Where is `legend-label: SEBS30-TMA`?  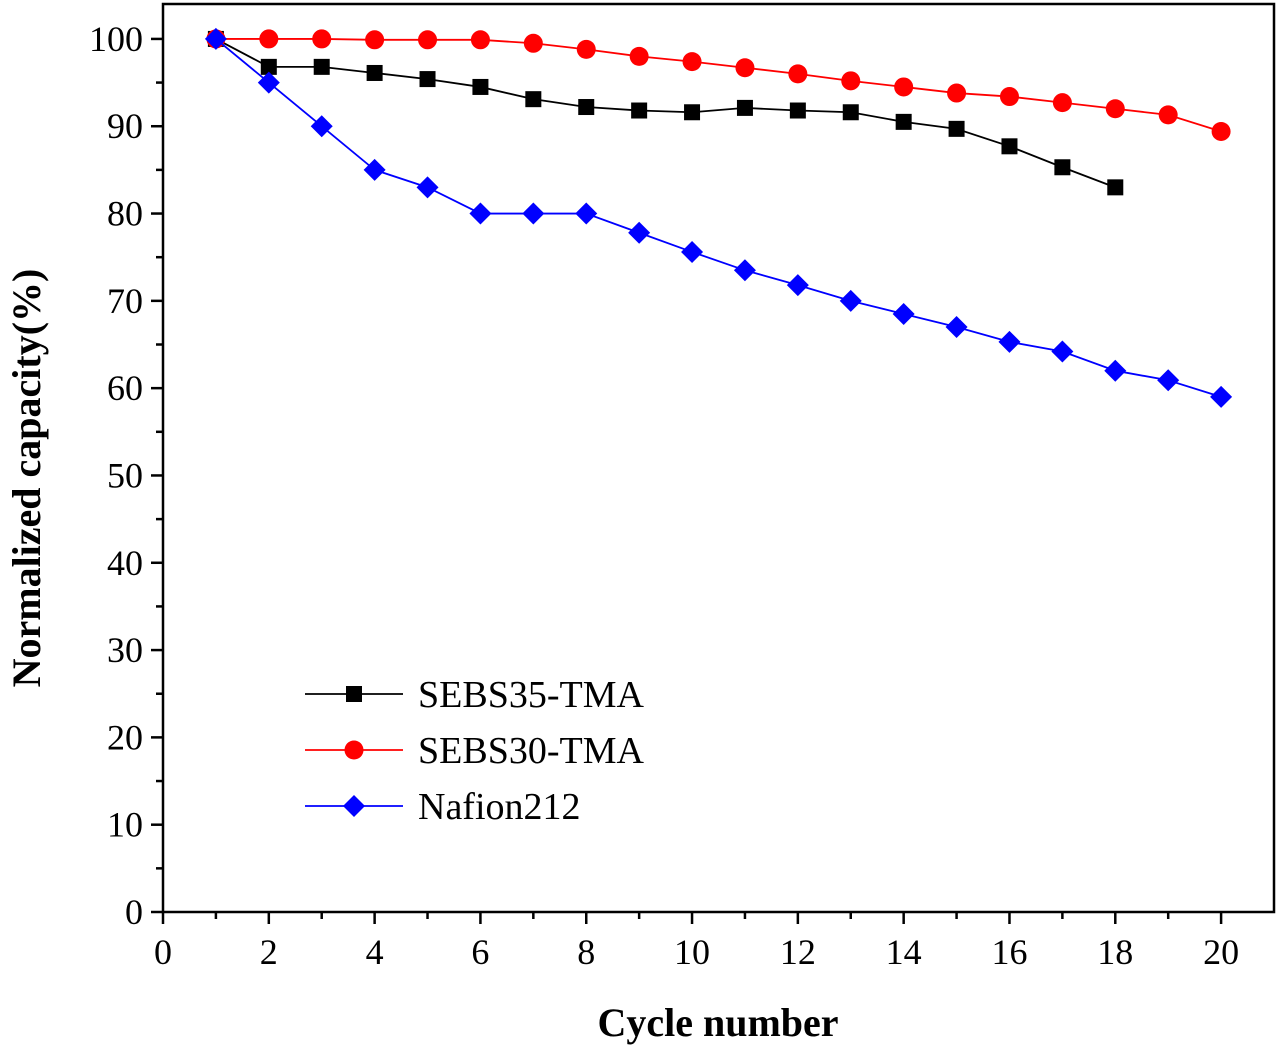
legend-label: SEBS30-TMA is located at coordinates (531, 751).